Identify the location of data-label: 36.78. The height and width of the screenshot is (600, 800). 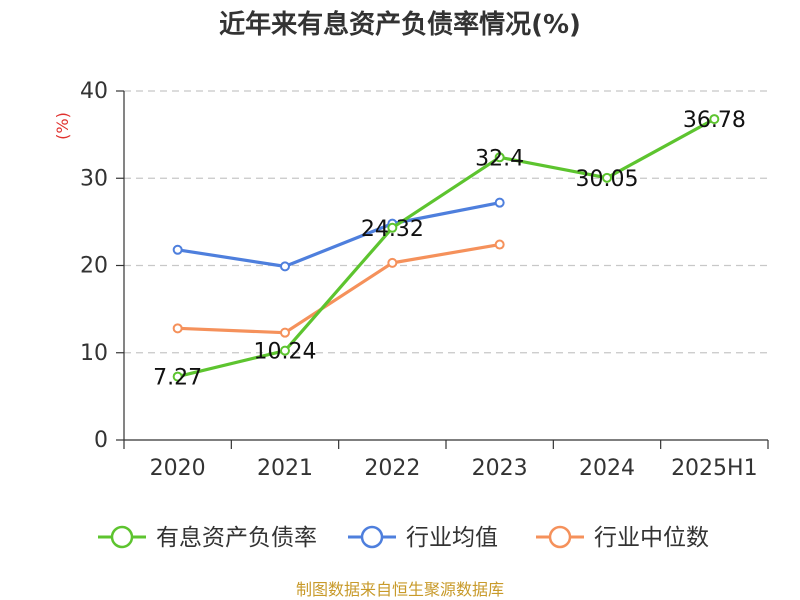
(714, 120).